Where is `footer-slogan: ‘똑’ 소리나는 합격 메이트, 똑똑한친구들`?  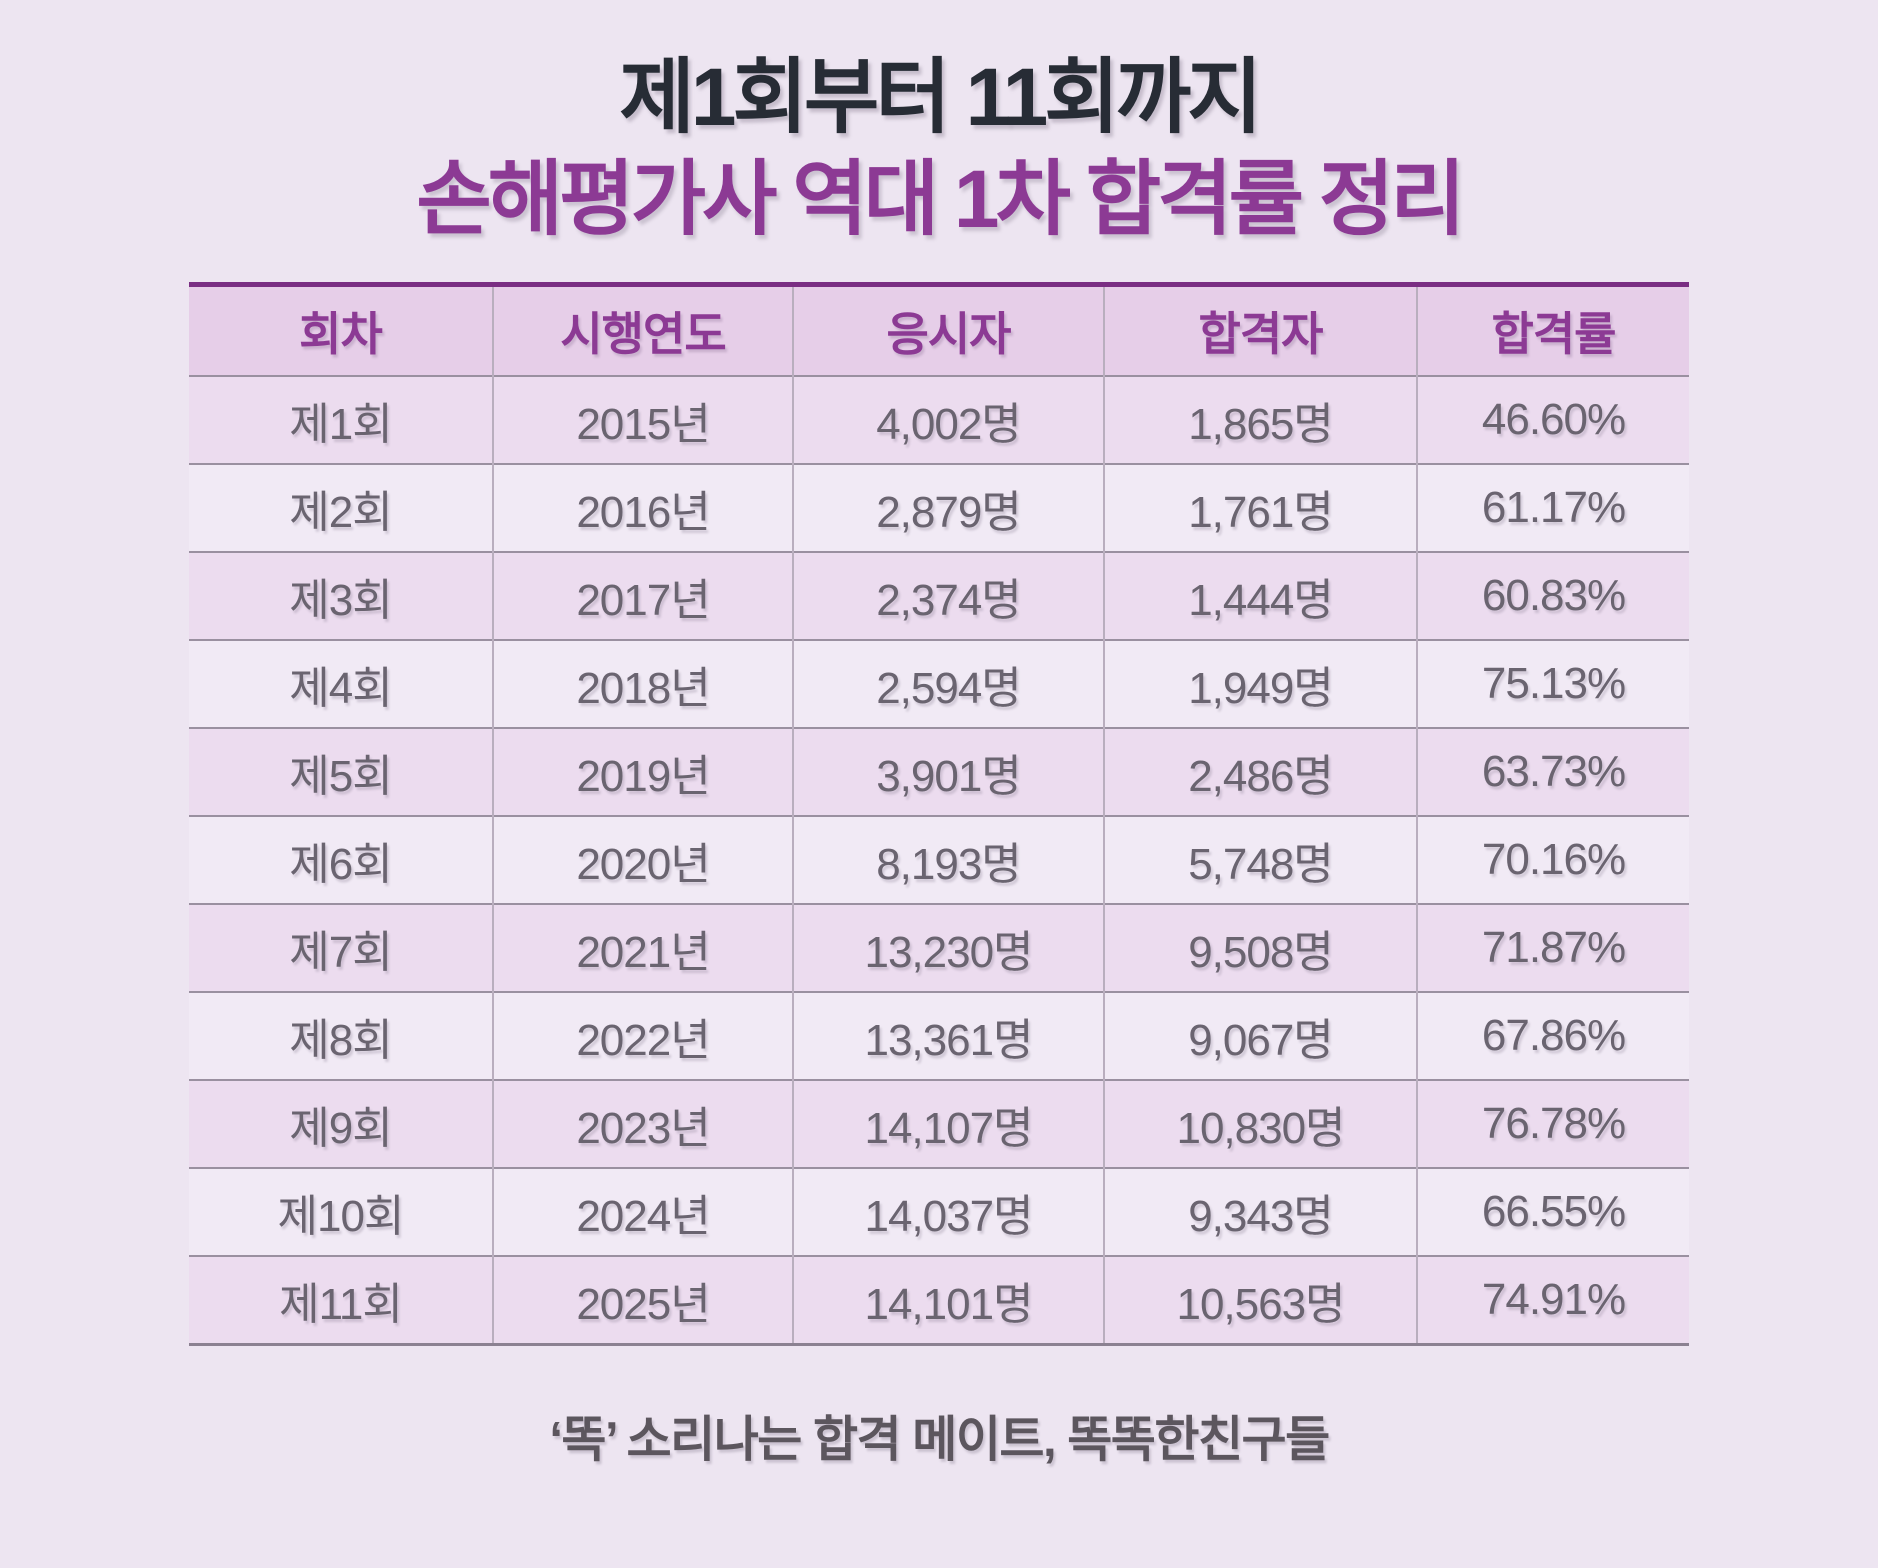
footer-slogan: ‘똑’ 소리나는 합격 메이트, 똑똑한친구들 is located at coordinates (939, 1439).